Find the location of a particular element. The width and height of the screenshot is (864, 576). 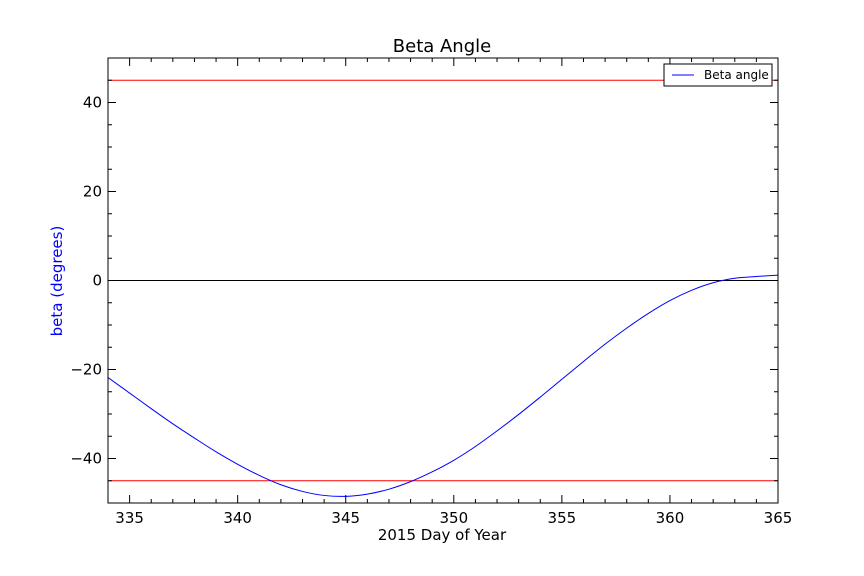

y-tick-label: 40 is located at coordinates (92, 103).